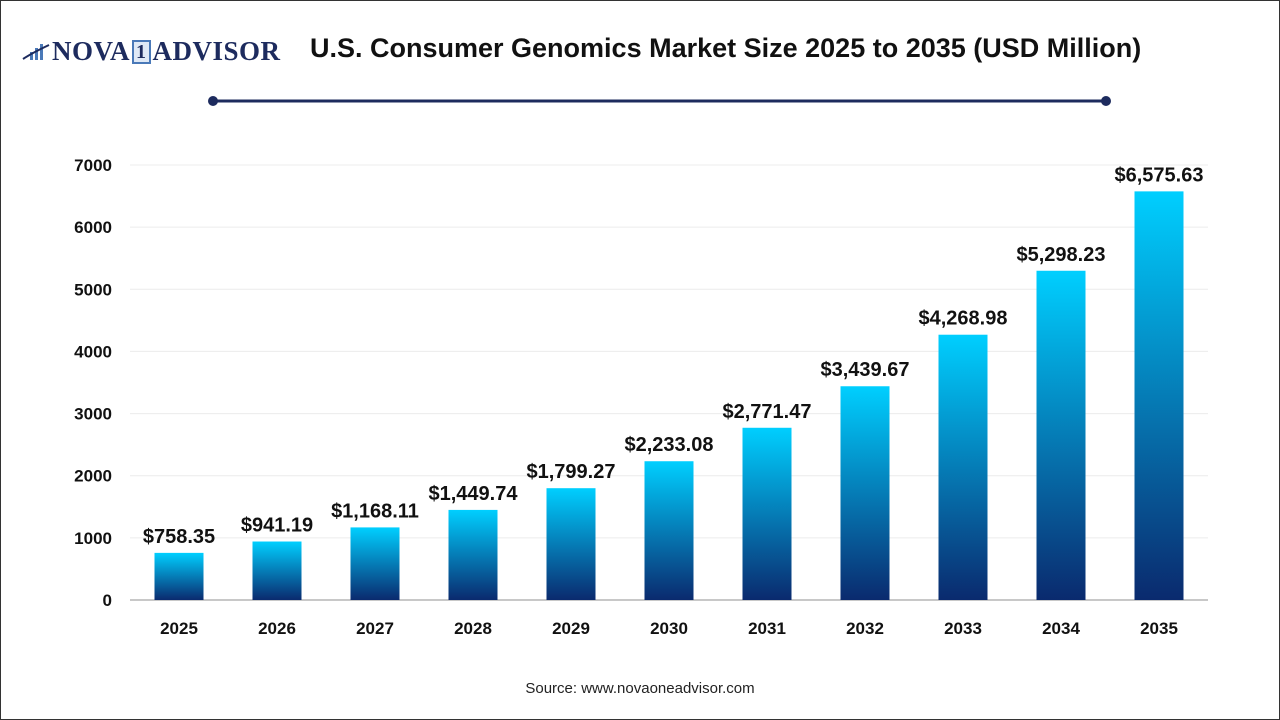  Describe the element at coordinates (93, 289) in the screenshot. I see `y-tick-label: 5000` at that location.